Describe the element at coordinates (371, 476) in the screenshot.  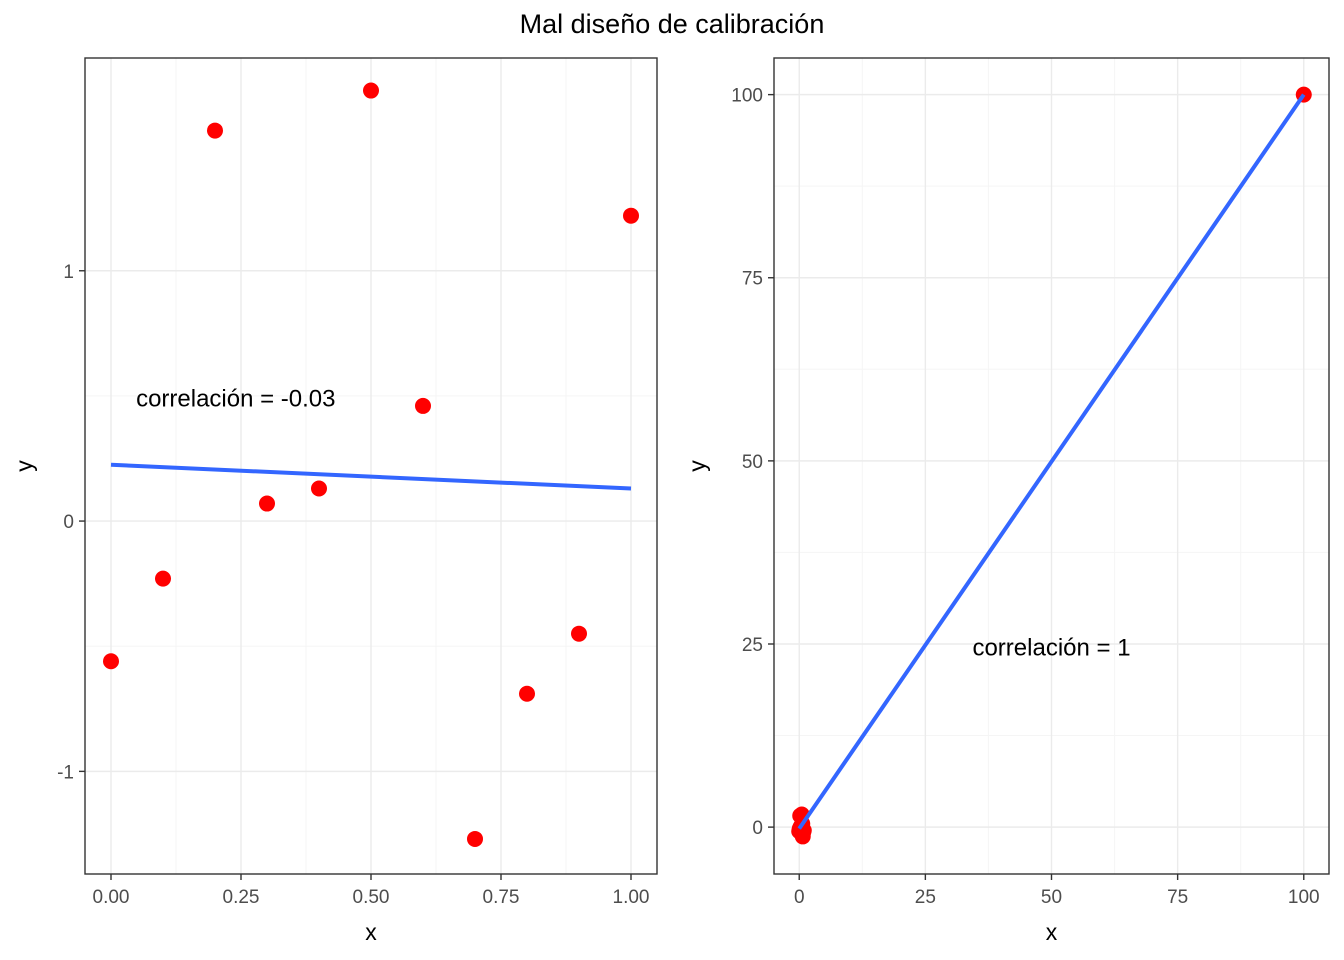
I see `regression-line` at that location.